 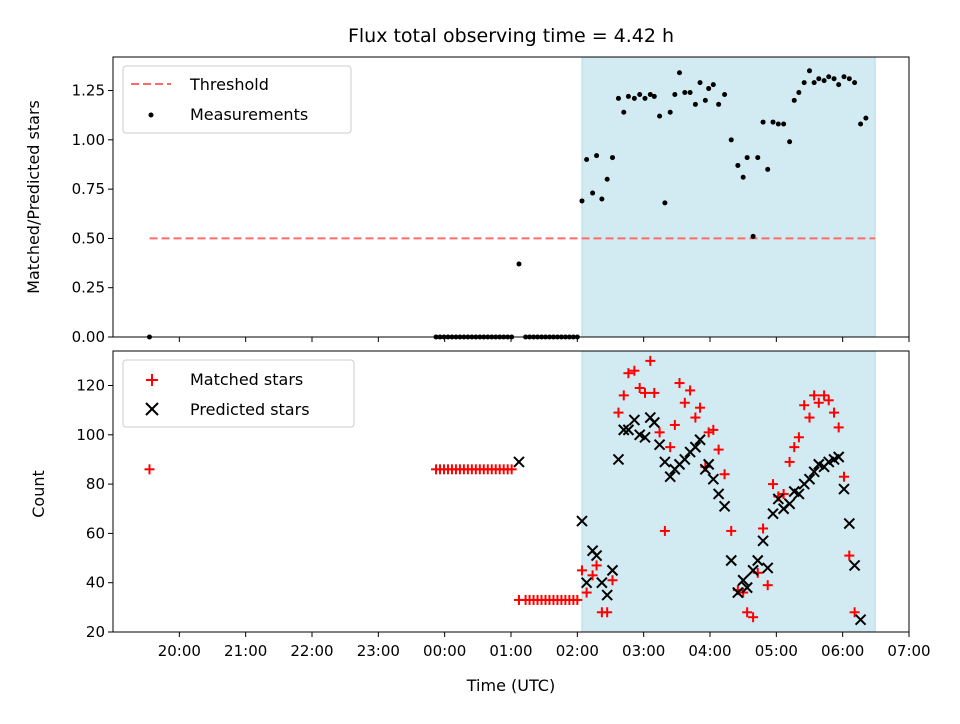 What do you see at coordinates (577, 651) in the screenshot?
I see `x-tick-label: 02:00` at bounding box center [577, 651].